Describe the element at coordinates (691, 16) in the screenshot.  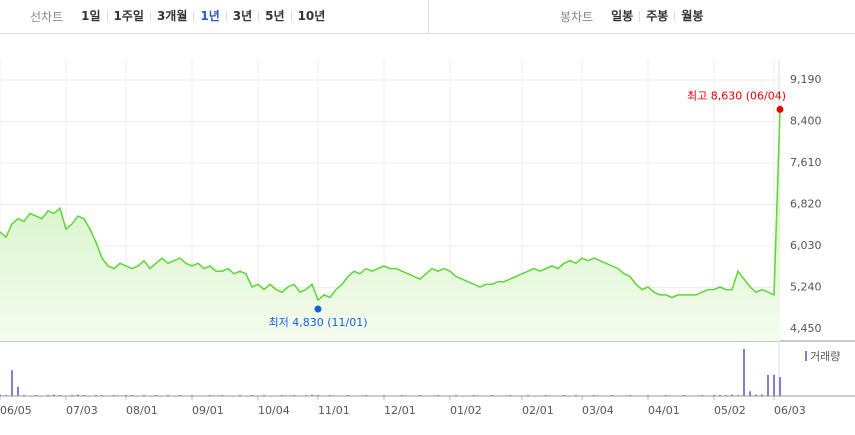
I see `period-tab: 월봉` at that location.